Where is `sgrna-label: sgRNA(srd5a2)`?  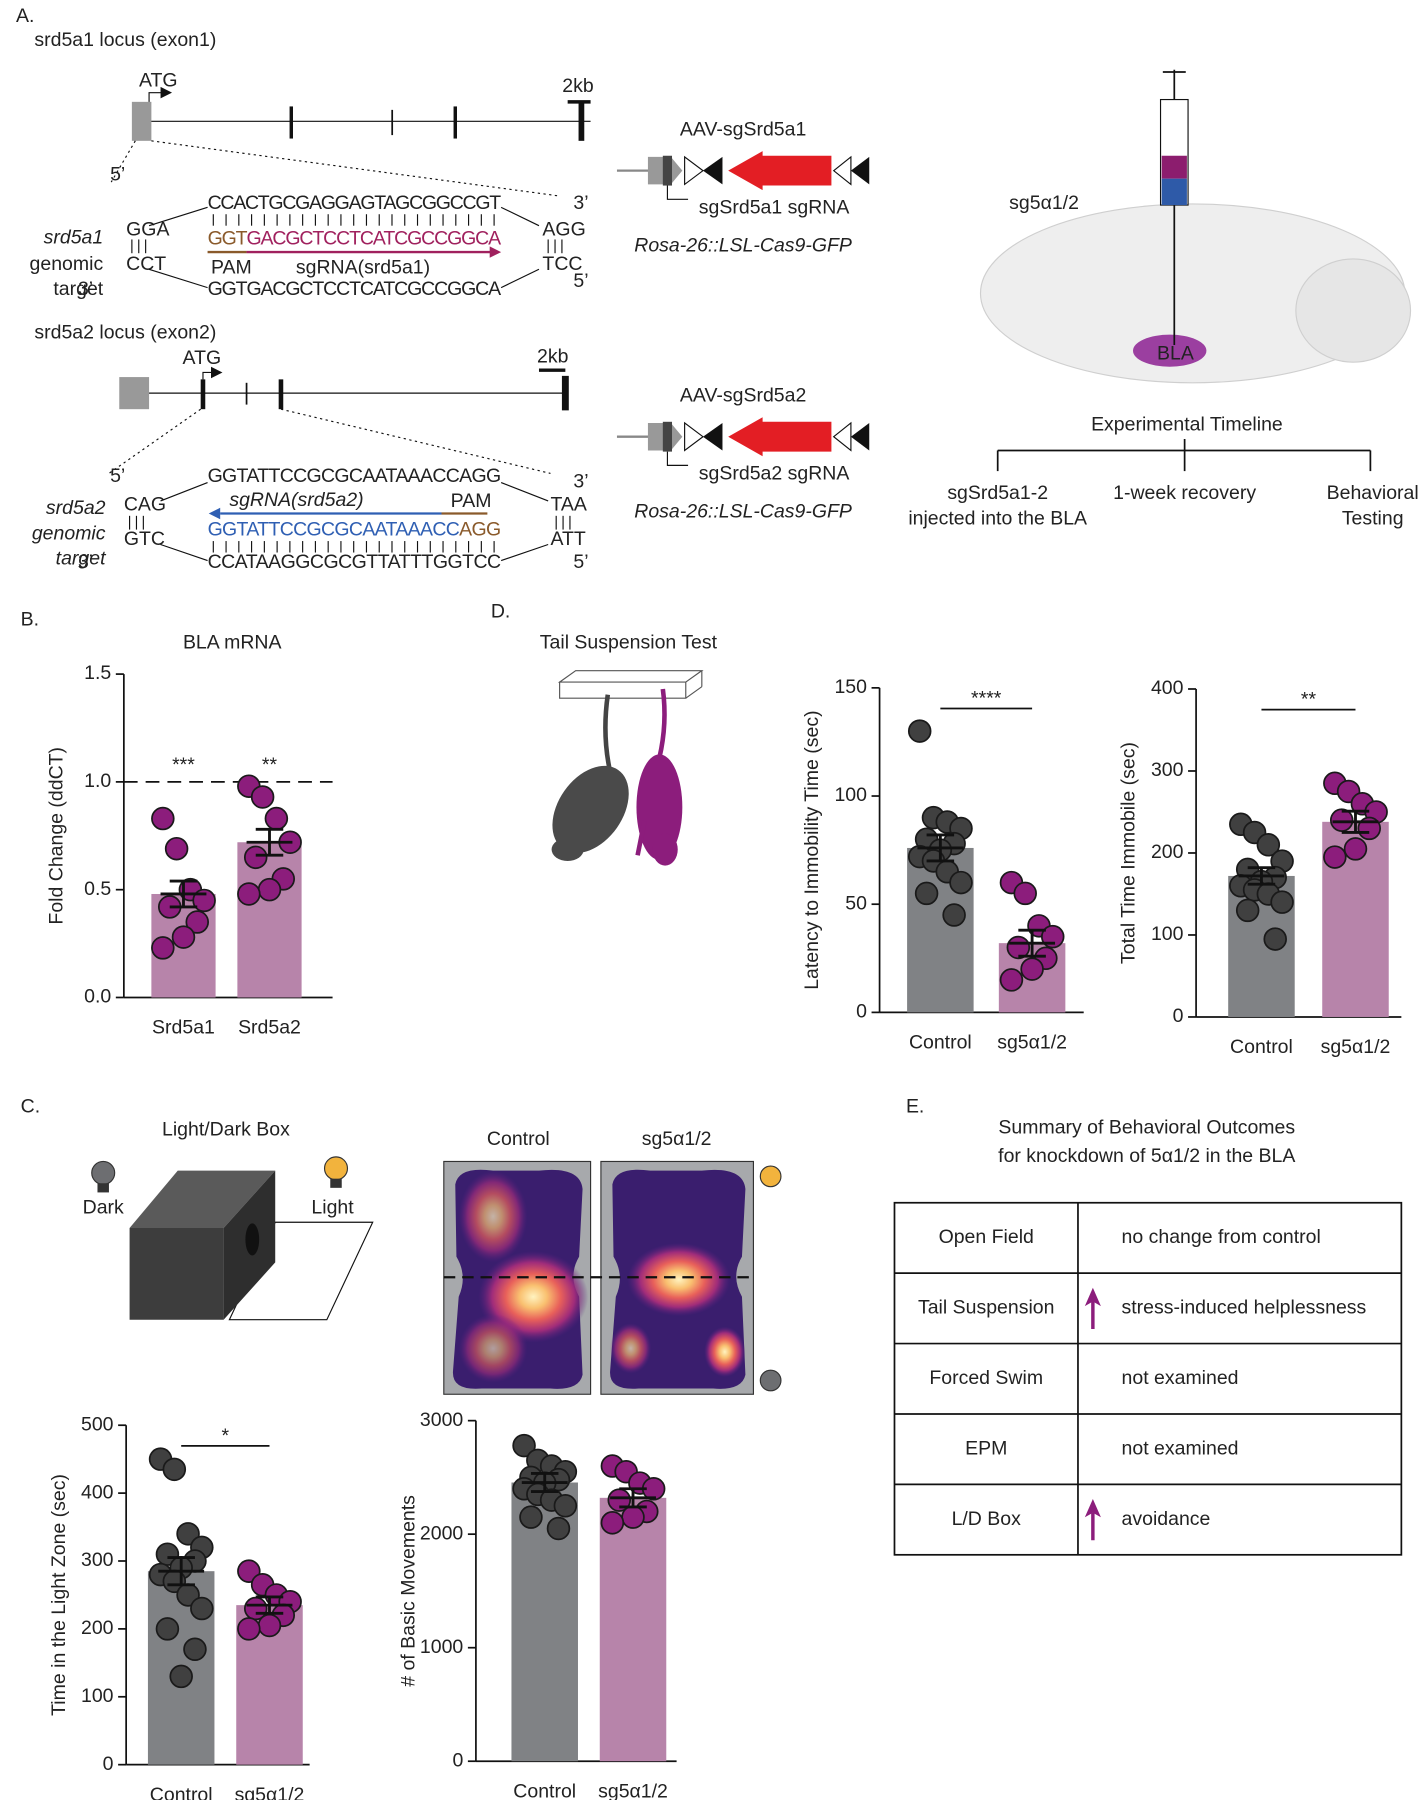 sgrna-label: sgRNA(srd5a2) is located at coordinates (296, 500).